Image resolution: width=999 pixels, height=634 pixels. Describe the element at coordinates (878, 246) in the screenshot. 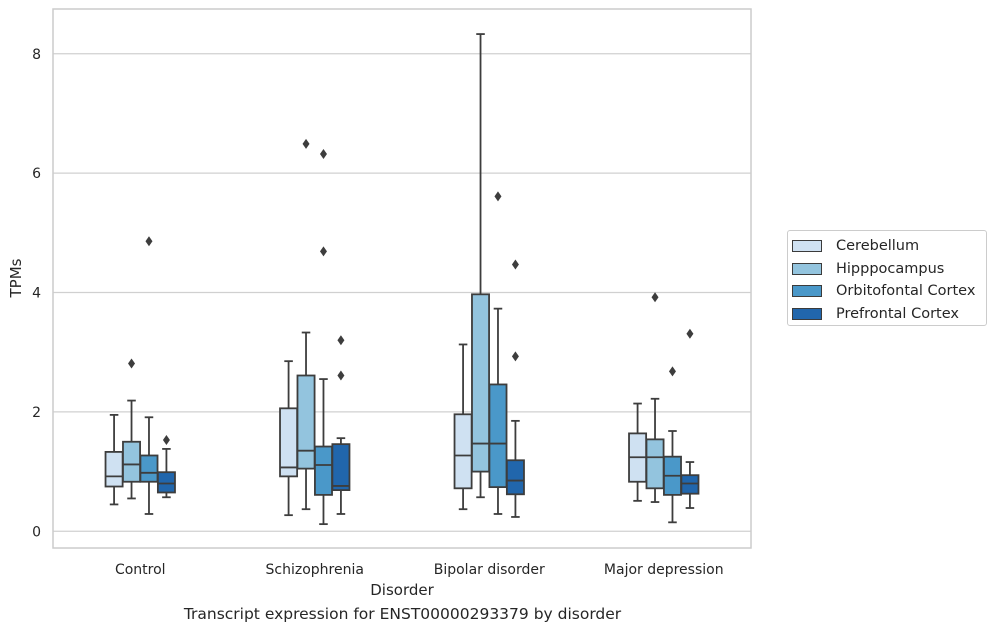

I see `legend-label: Cerebellum` at that location.